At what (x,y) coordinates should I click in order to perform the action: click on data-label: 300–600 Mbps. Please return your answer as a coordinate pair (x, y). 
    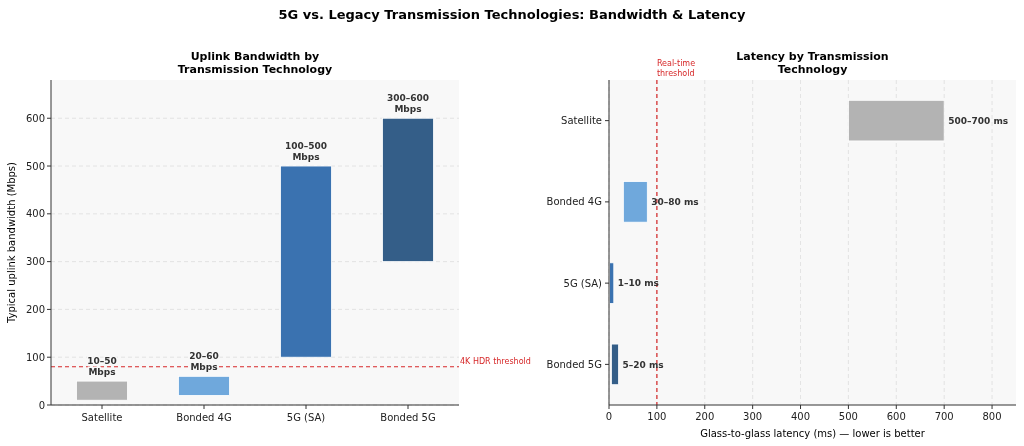
    Looking at the image, I should click on (408, 104).